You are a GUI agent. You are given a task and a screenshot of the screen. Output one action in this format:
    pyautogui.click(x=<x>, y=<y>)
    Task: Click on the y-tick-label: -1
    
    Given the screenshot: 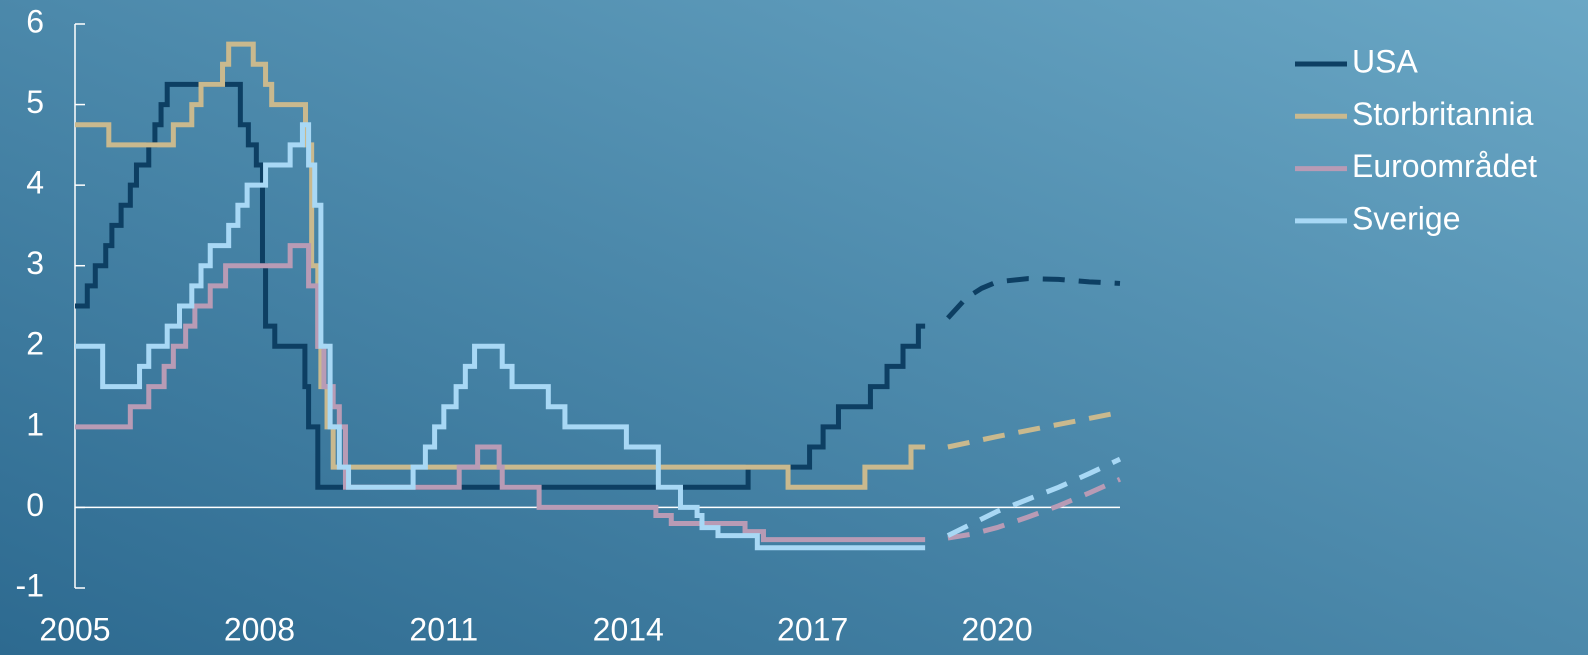 What is the action you would take?
    pyautogui.click(x=30, y=585)
    